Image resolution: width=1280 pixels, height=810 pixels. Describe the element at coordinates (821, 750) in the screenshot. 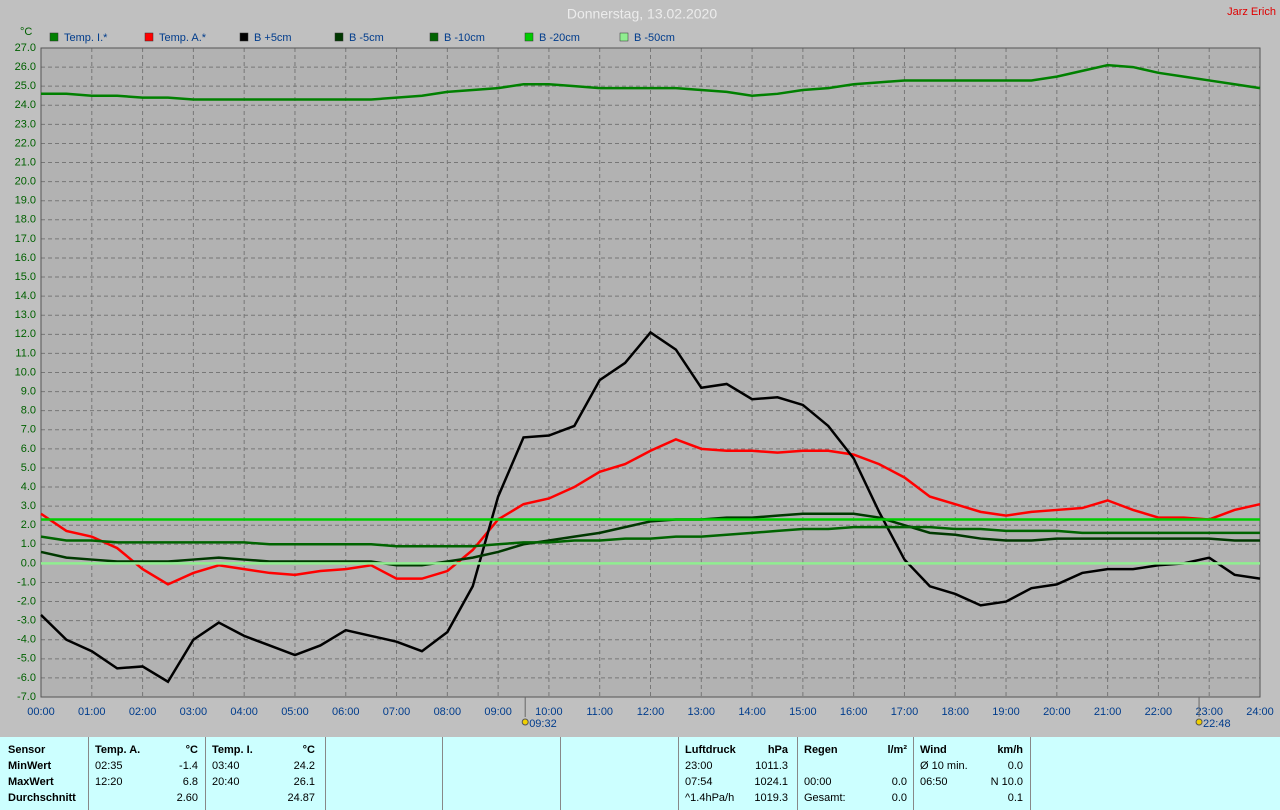

I see `panel-title: Regen` at that location.